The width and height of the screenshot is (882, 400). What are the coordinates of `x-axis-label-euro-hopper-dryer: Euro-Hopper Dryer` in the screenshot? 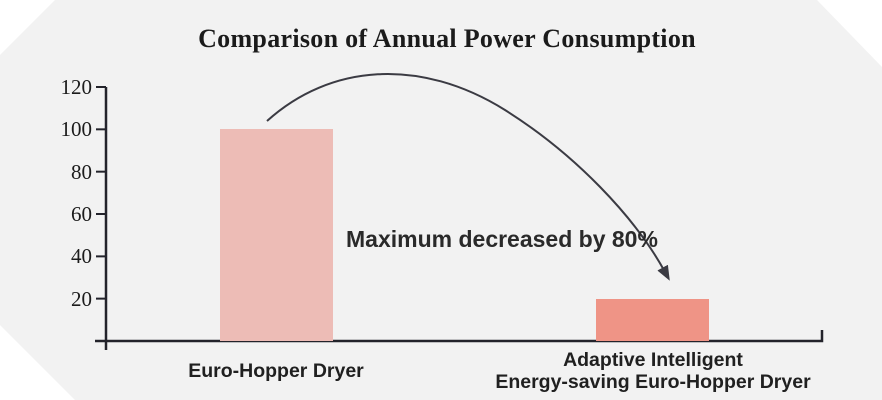 It's located at (276, 371).